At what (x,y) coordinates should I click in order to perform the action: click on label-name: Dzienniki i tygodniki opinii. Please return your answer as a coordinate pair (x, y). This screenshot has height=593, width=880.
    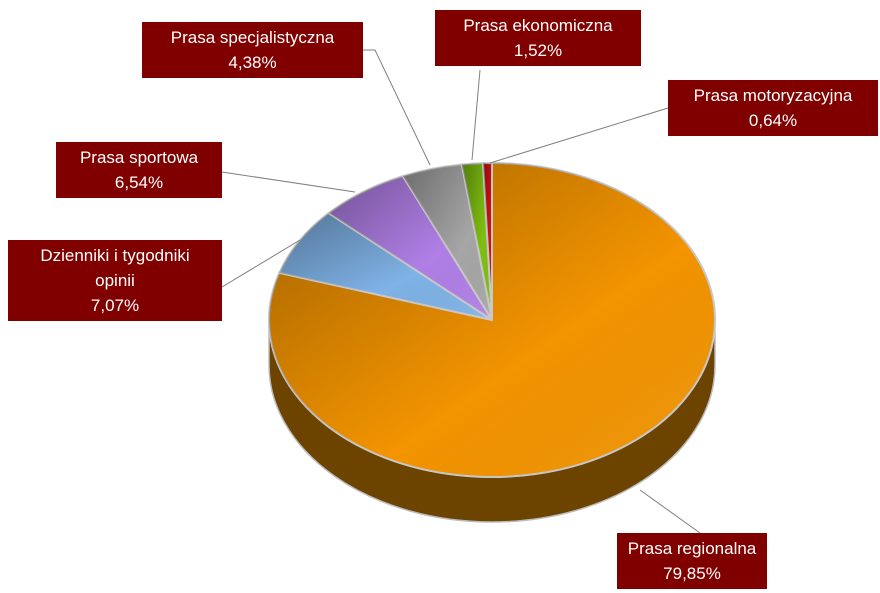
    Looking at the image, I should click on (115, 268).